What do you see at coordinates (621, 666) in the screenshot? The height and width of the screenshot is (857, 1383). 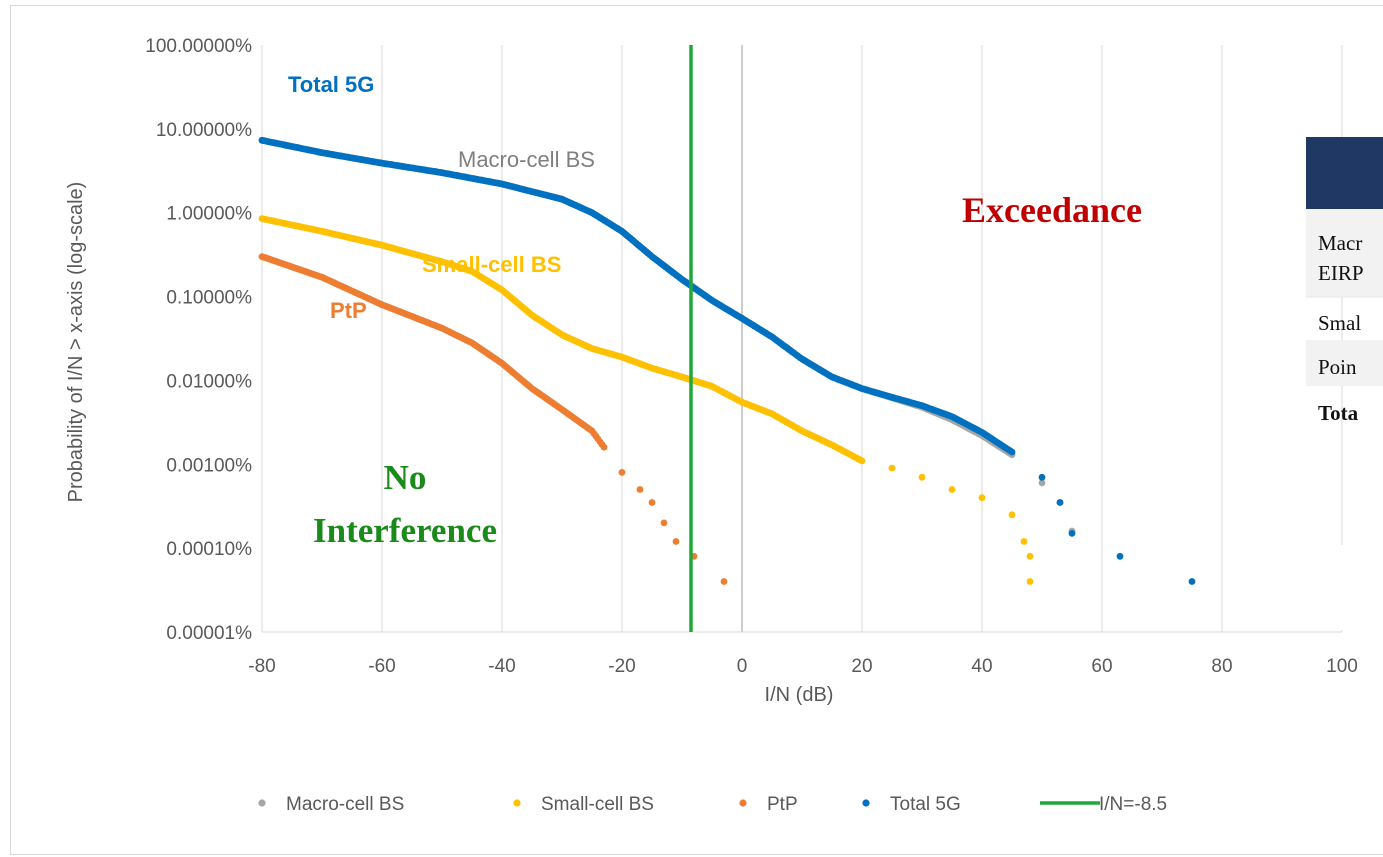 I see `x-tick-label: -20` at bounding box center [621, 666].